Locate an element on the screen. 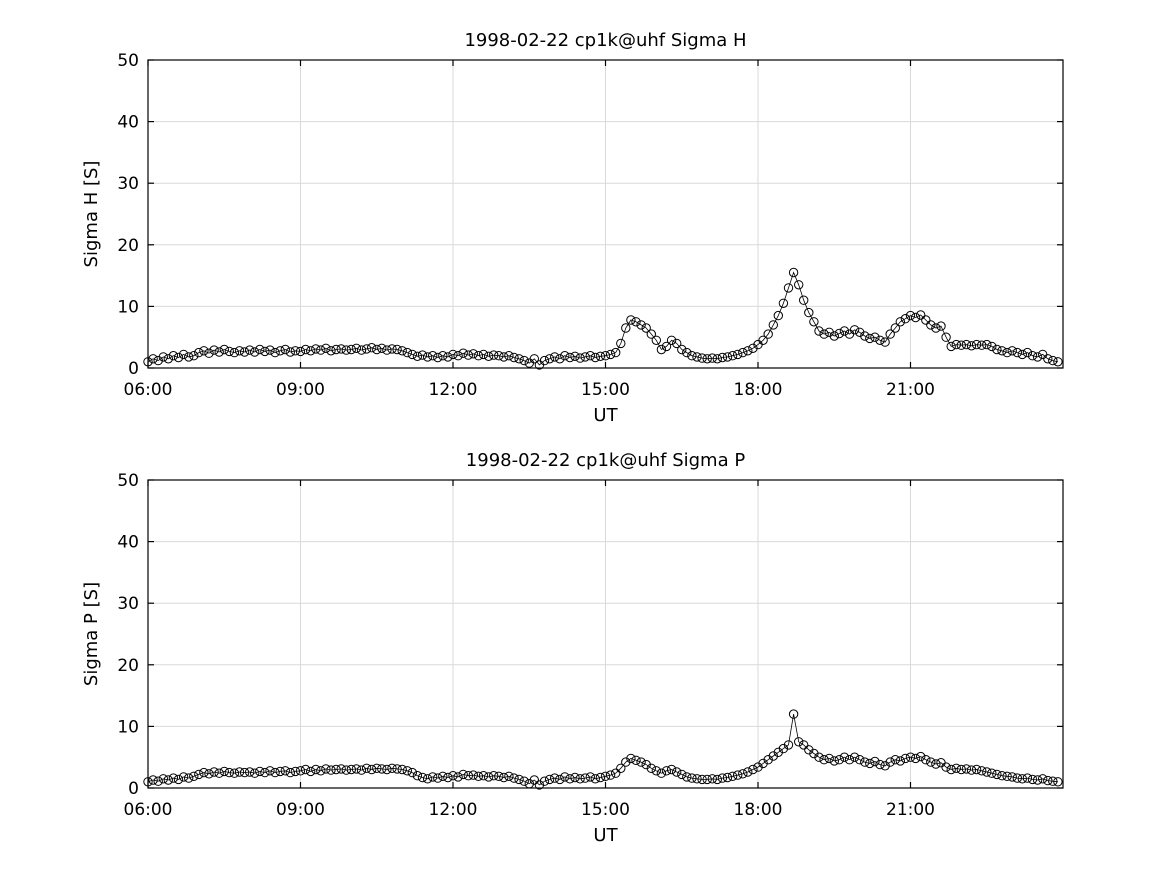 This screenshot has height=875, width=1167. y-tick-label: 0 is located at coordinates (133, 789).